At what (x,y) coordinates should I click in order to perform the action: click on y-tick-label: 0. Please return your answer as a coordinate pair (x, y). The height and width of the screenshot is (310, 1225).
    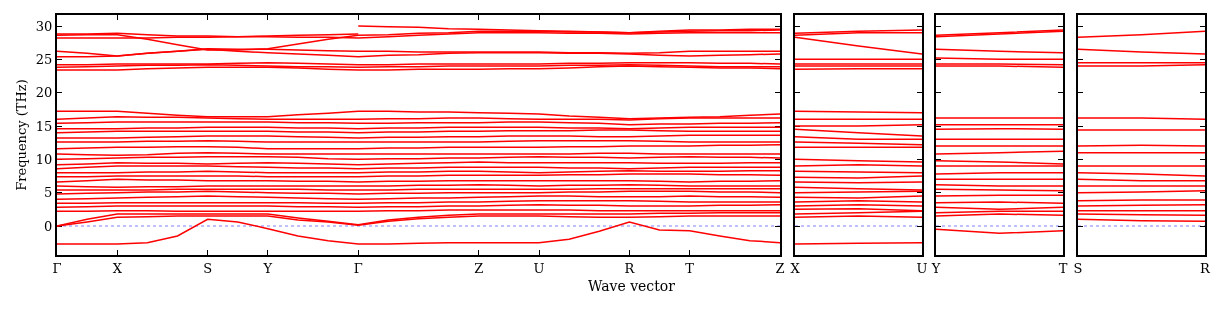
    Looking at the image, I should click on (48, 226).